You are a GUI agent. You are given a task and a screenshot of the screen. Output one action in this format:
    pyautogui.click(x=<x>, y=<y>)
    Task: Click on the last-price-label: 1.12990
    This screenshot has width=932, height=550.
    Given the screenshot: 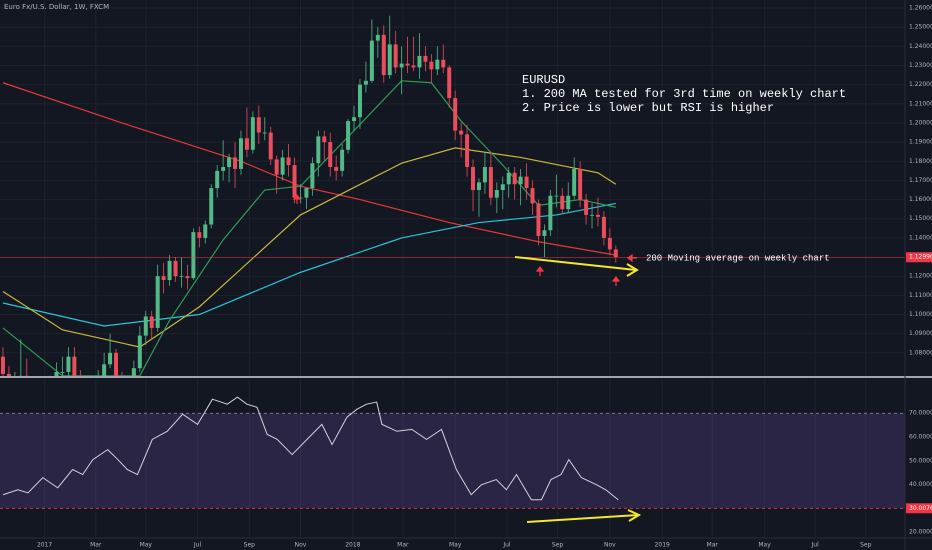 What is the action you would take?
    pyautogui.click(x=920, y=257)
    